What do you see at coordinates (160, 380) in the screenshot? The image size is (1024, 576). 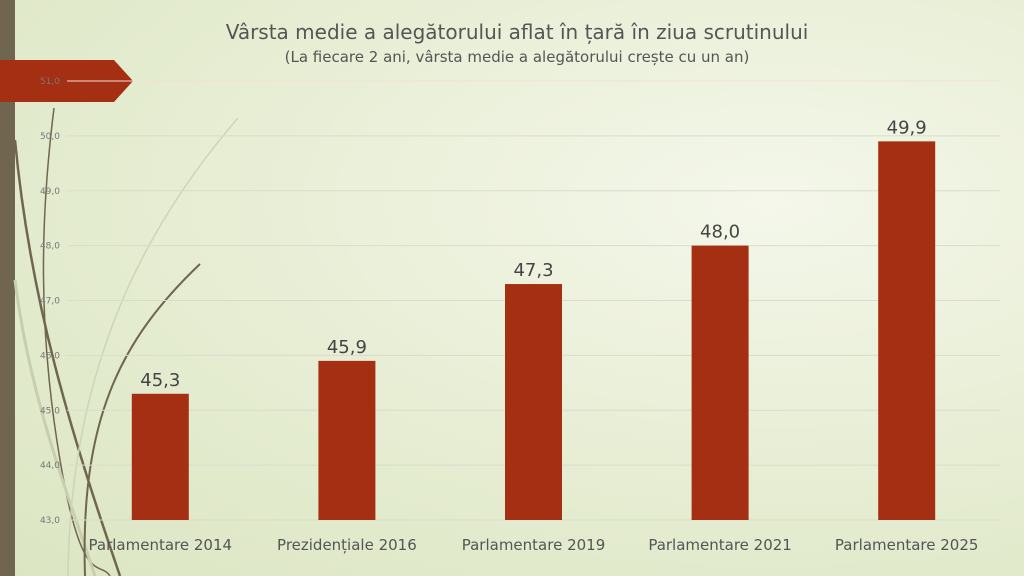 I see `data-label: 45,3` at bounding box center [160, 380].